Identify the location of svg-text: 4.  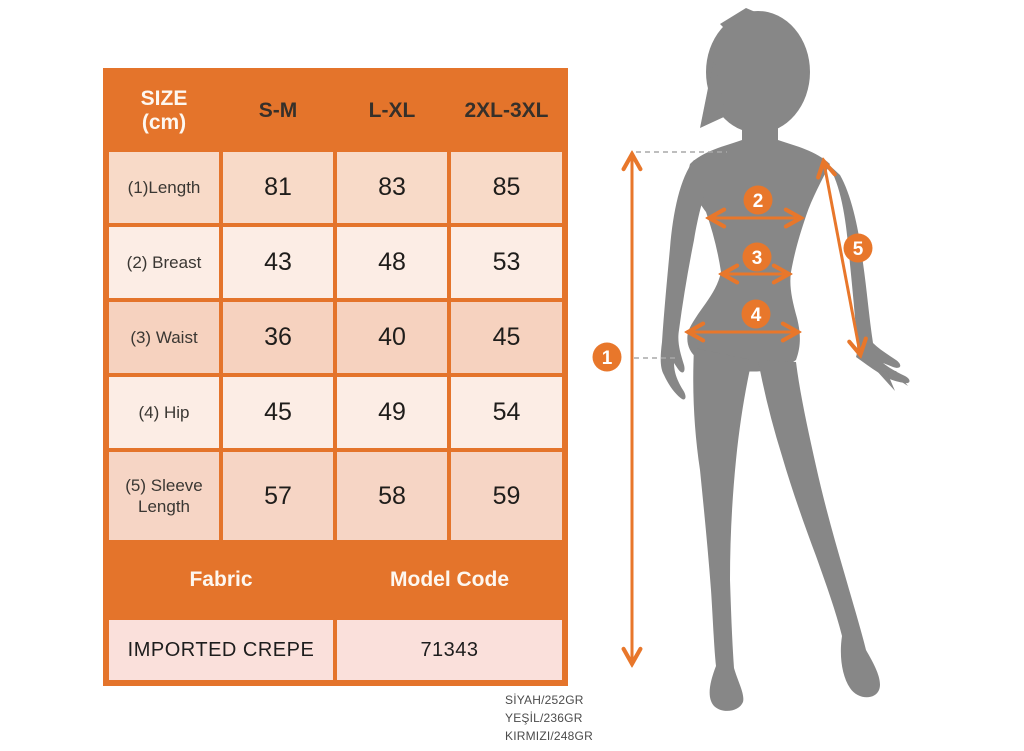
(756, 315).